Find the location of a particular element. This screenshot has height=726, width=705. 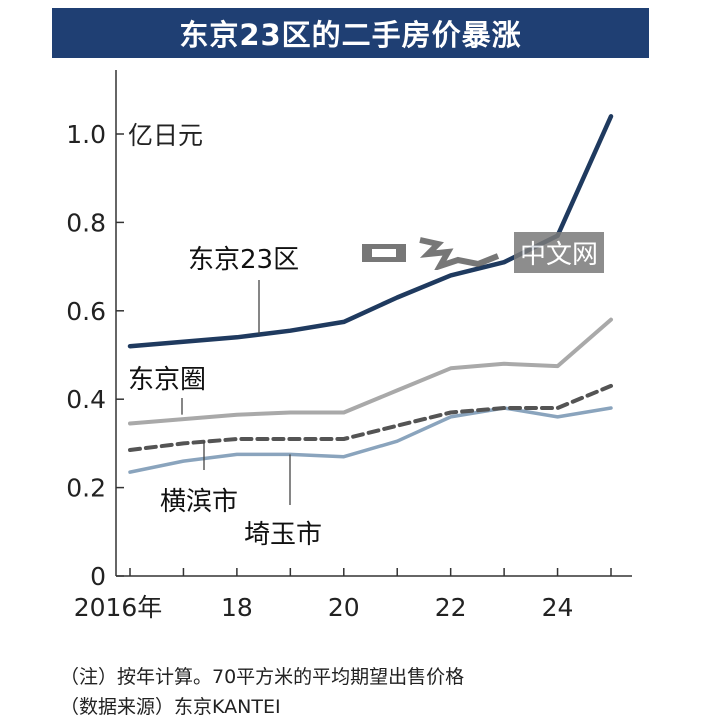

y-tick-label: 0.8 is located at coordinates (86, 222).